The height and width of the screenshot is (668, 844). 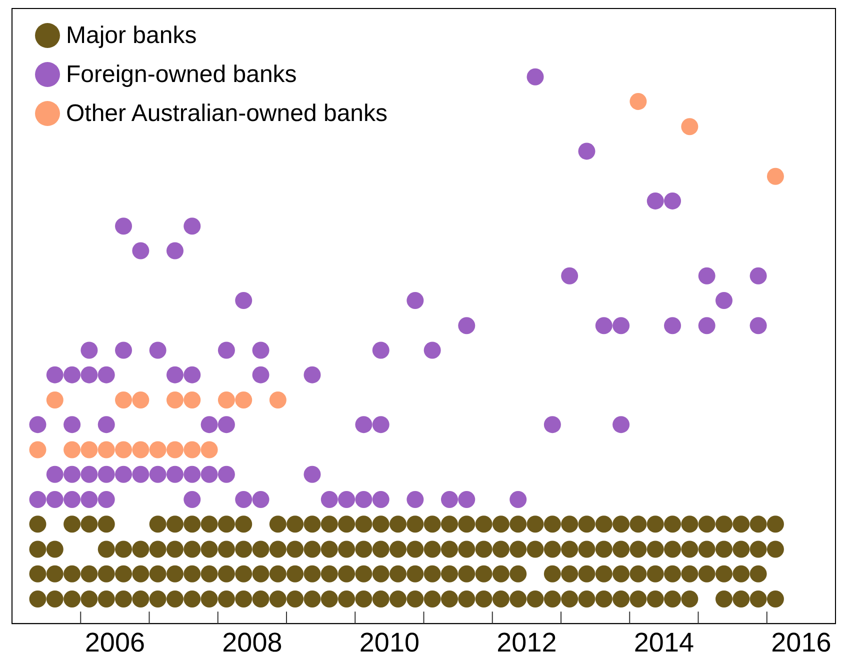 What do you see at coordinates (664, 642) in the screenshot?
I see `x-tick-label: 2014` at bounding box center [664, 642].